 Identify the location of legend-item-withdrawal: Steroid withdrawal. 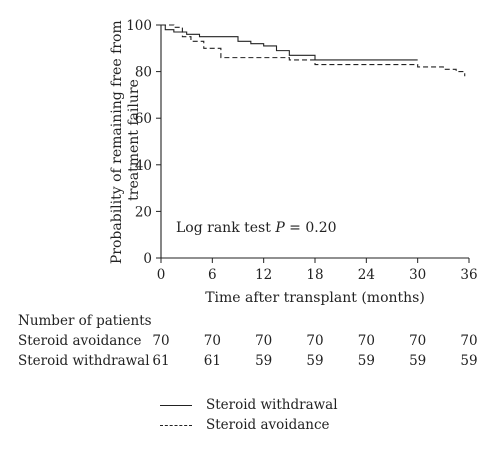
(249, 405).